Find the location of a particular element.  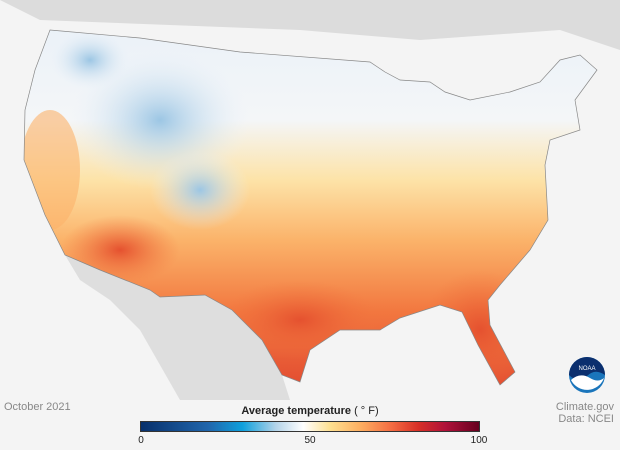

legend-tick-max: 100 is located at coordinates (479, 440).